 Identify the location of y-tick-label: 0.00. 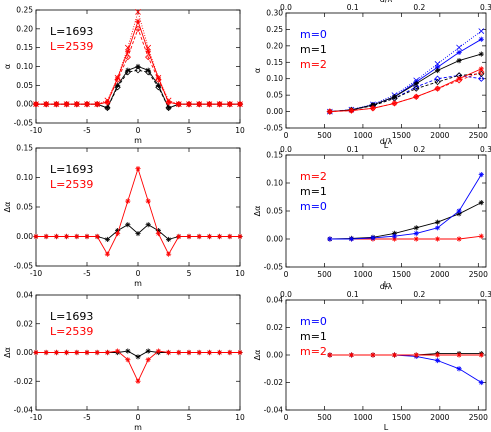
(24, 236).